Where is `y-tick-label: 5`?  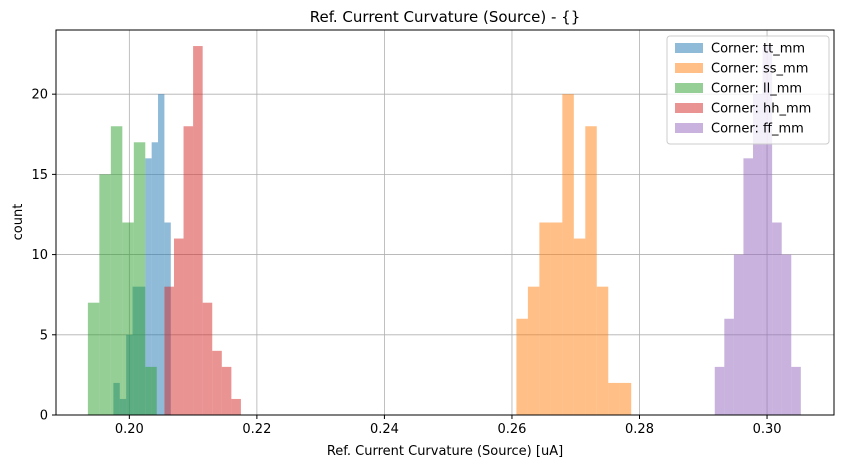 y-tick-label: 5 is located at coordinates (44, 335).